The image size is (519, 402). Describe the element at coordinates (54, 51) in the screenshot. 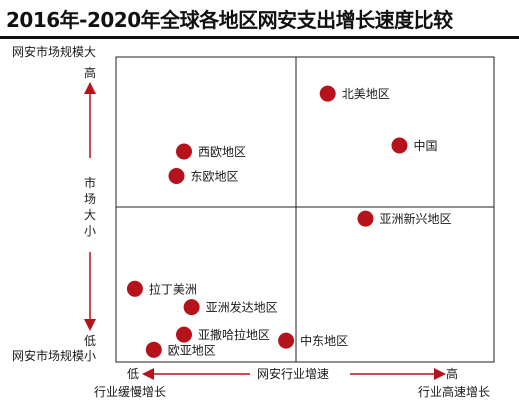

I see `y-axis-top-label: 网安市场规模大` at that location.